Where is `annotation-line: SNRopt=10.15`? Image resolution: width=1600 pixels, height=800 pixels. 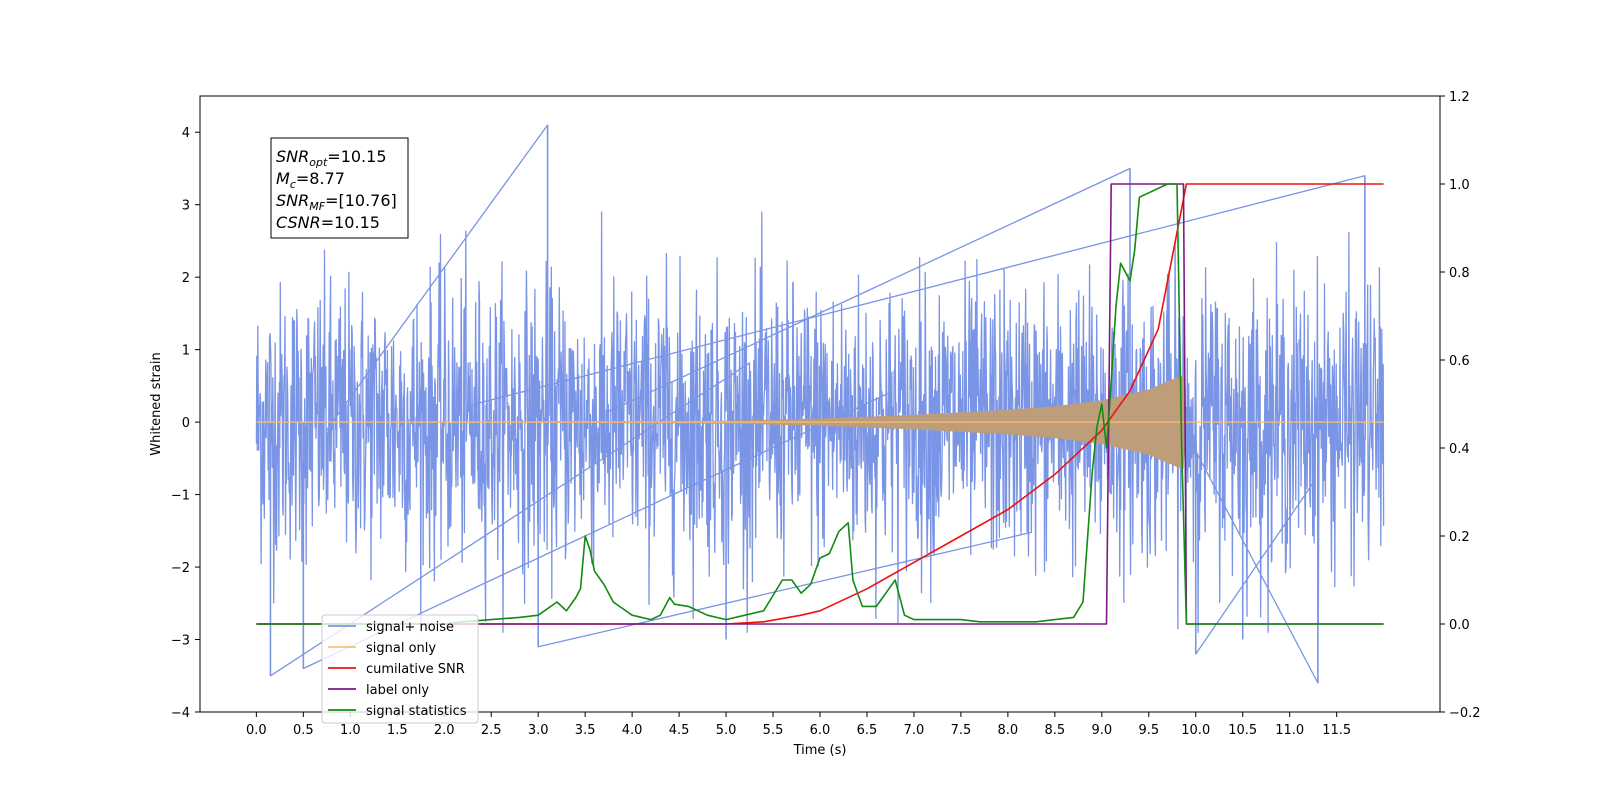
annotation-line: SNRopt=10.15 is located at coordinates (331, 158).